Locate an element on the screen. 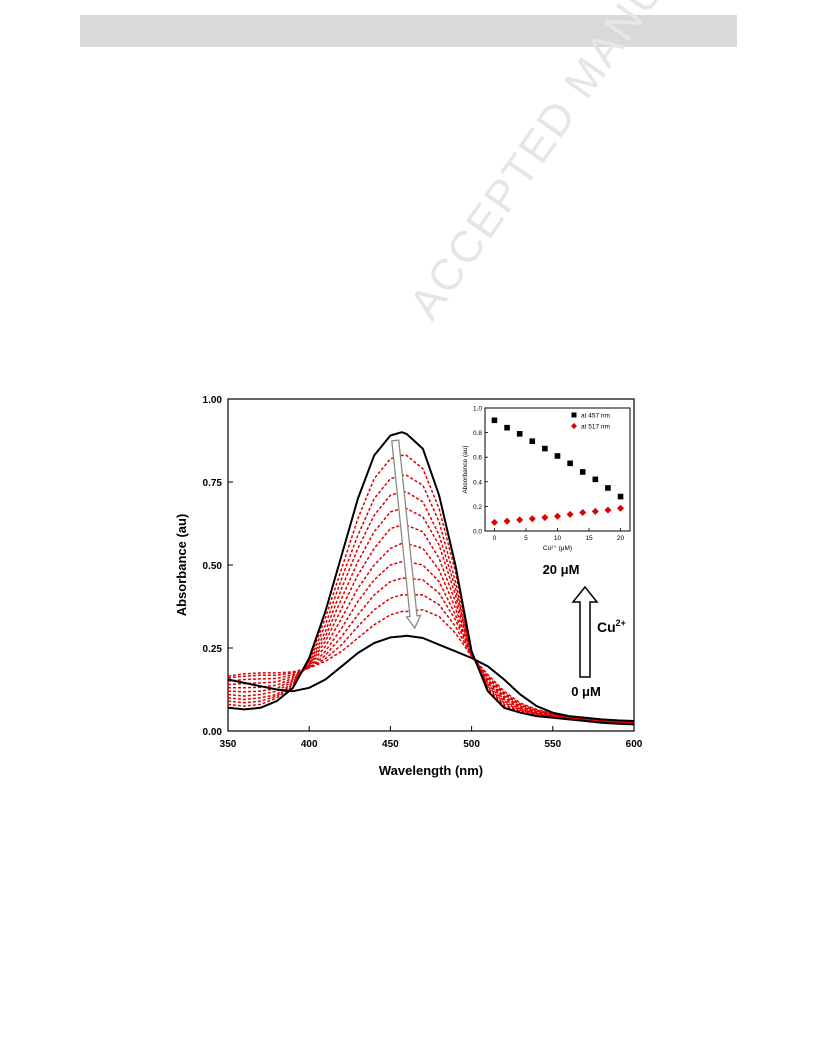  inset-y-tick-label-4: 0.8 is located at coordinates (477, 433).